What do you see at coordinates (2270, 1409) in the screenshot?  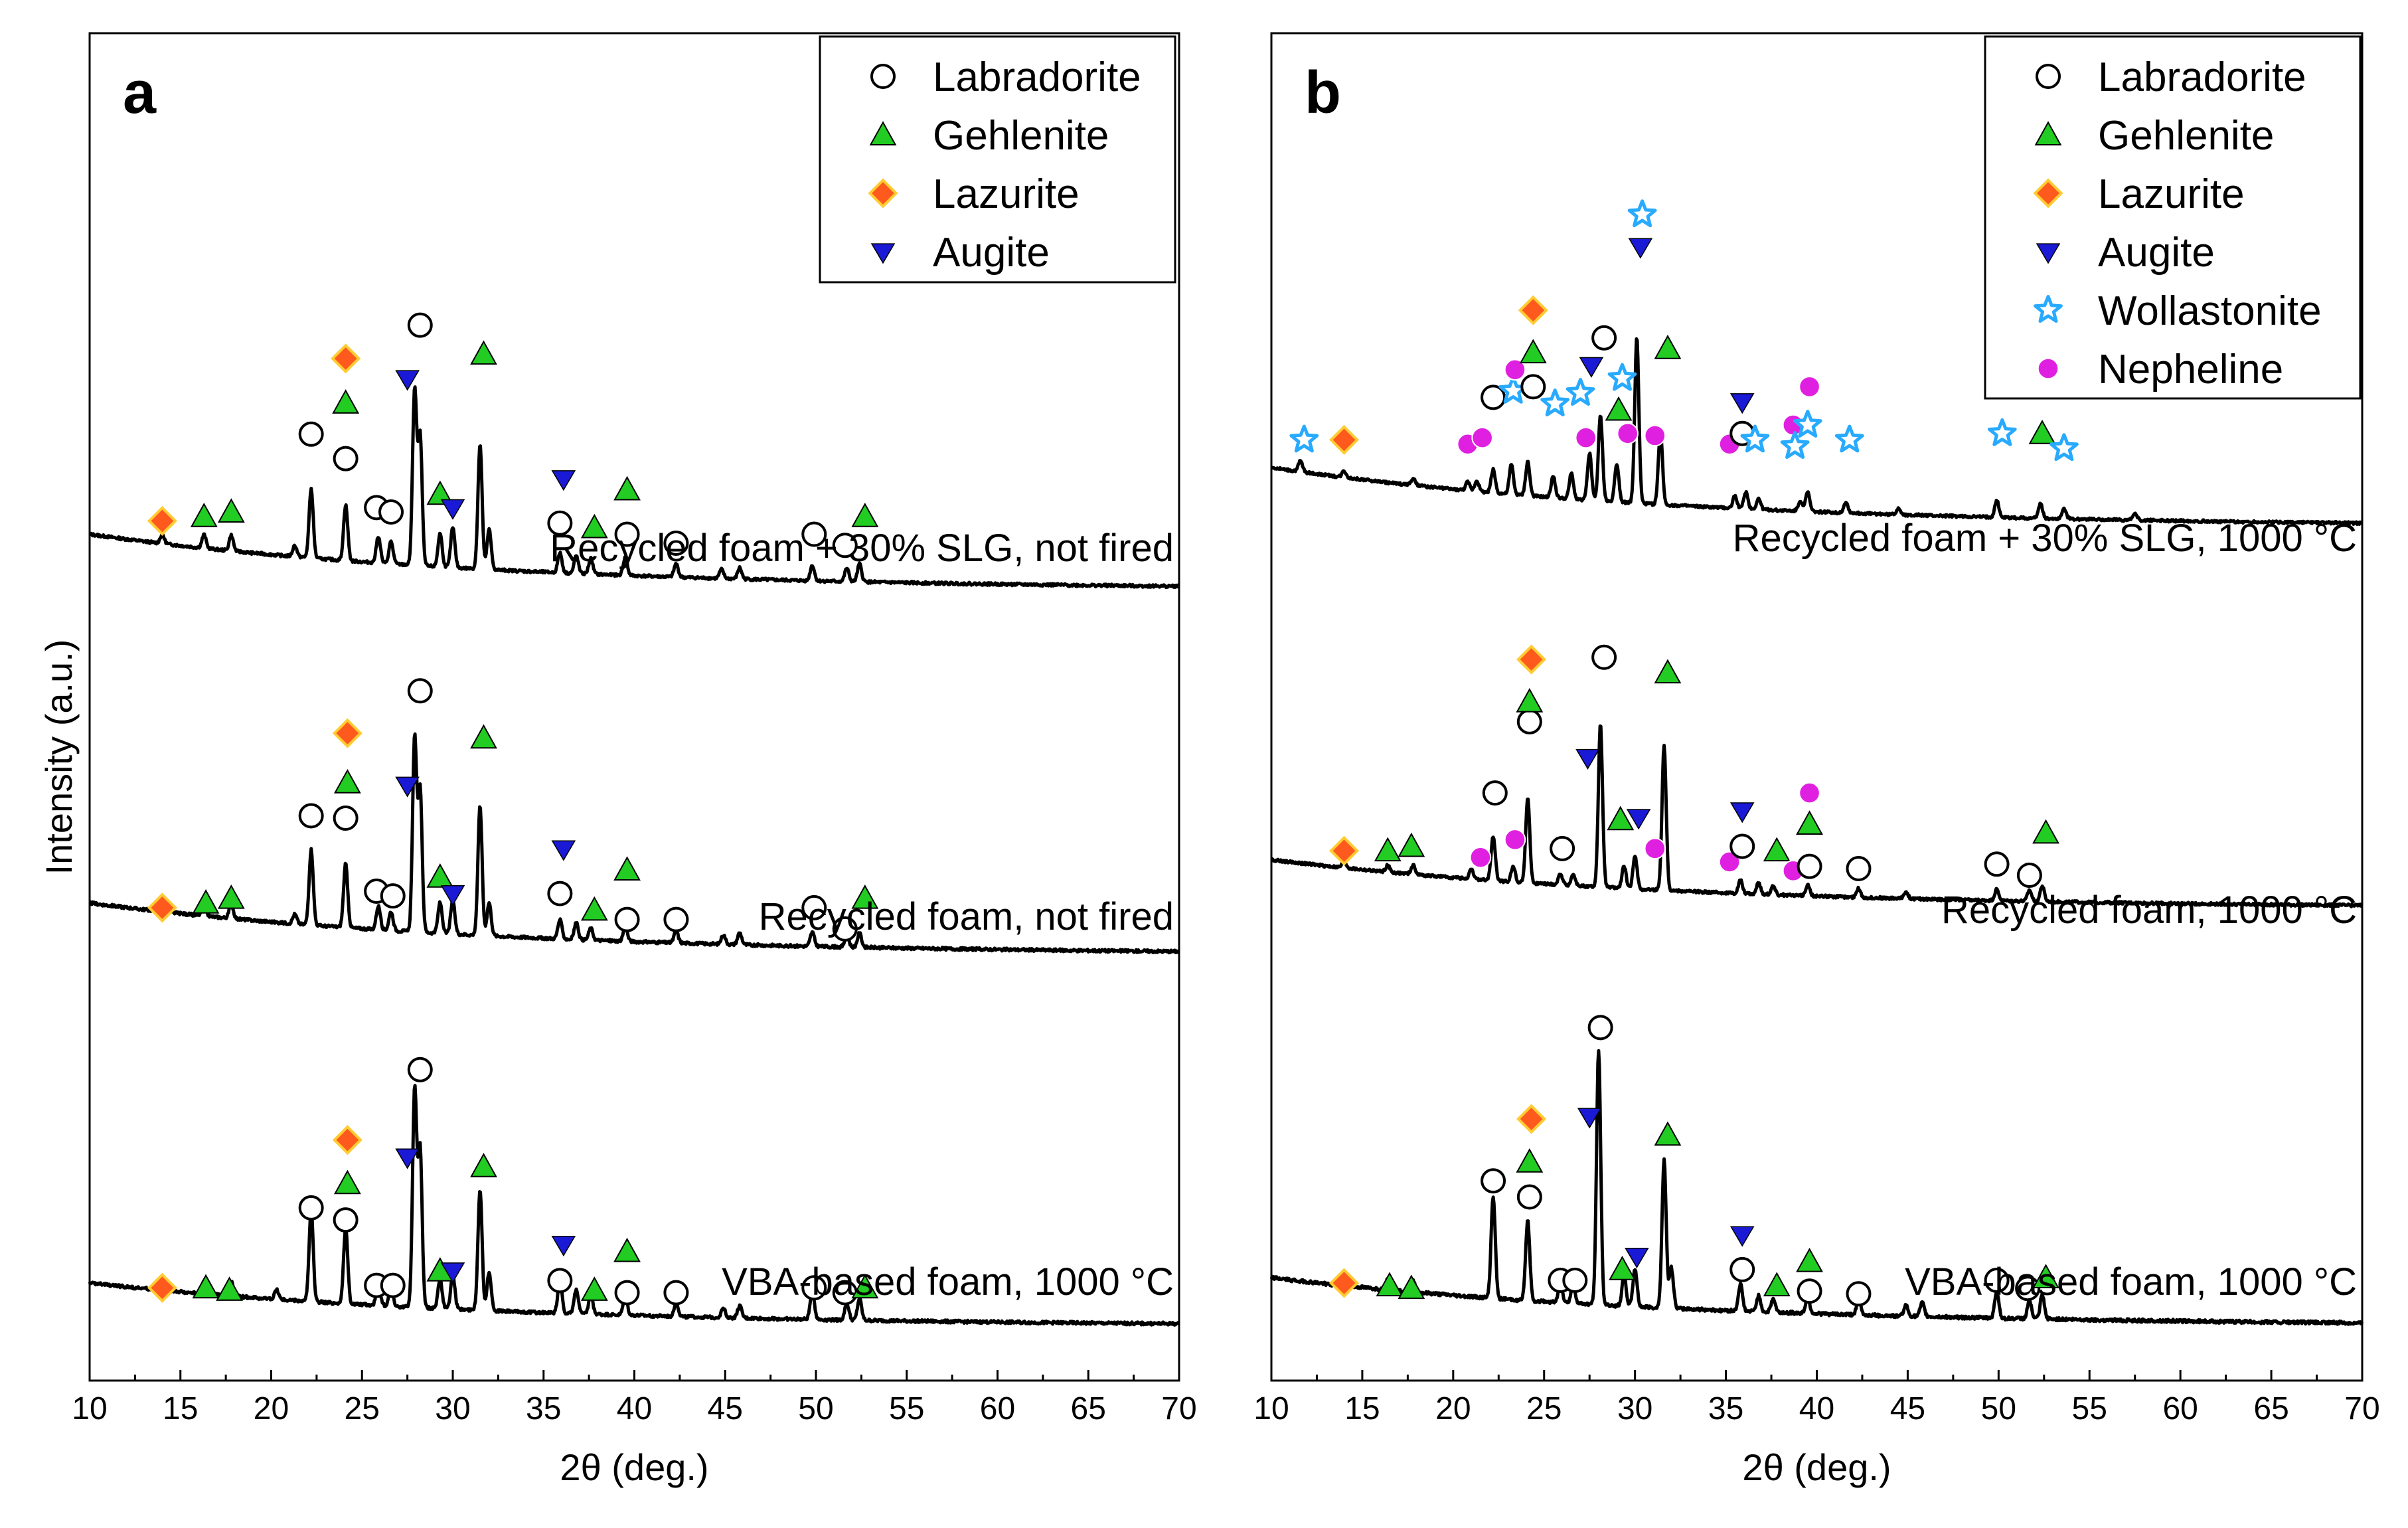 I see `x-tick-label: 65` at bounding box center [2270, 1409].